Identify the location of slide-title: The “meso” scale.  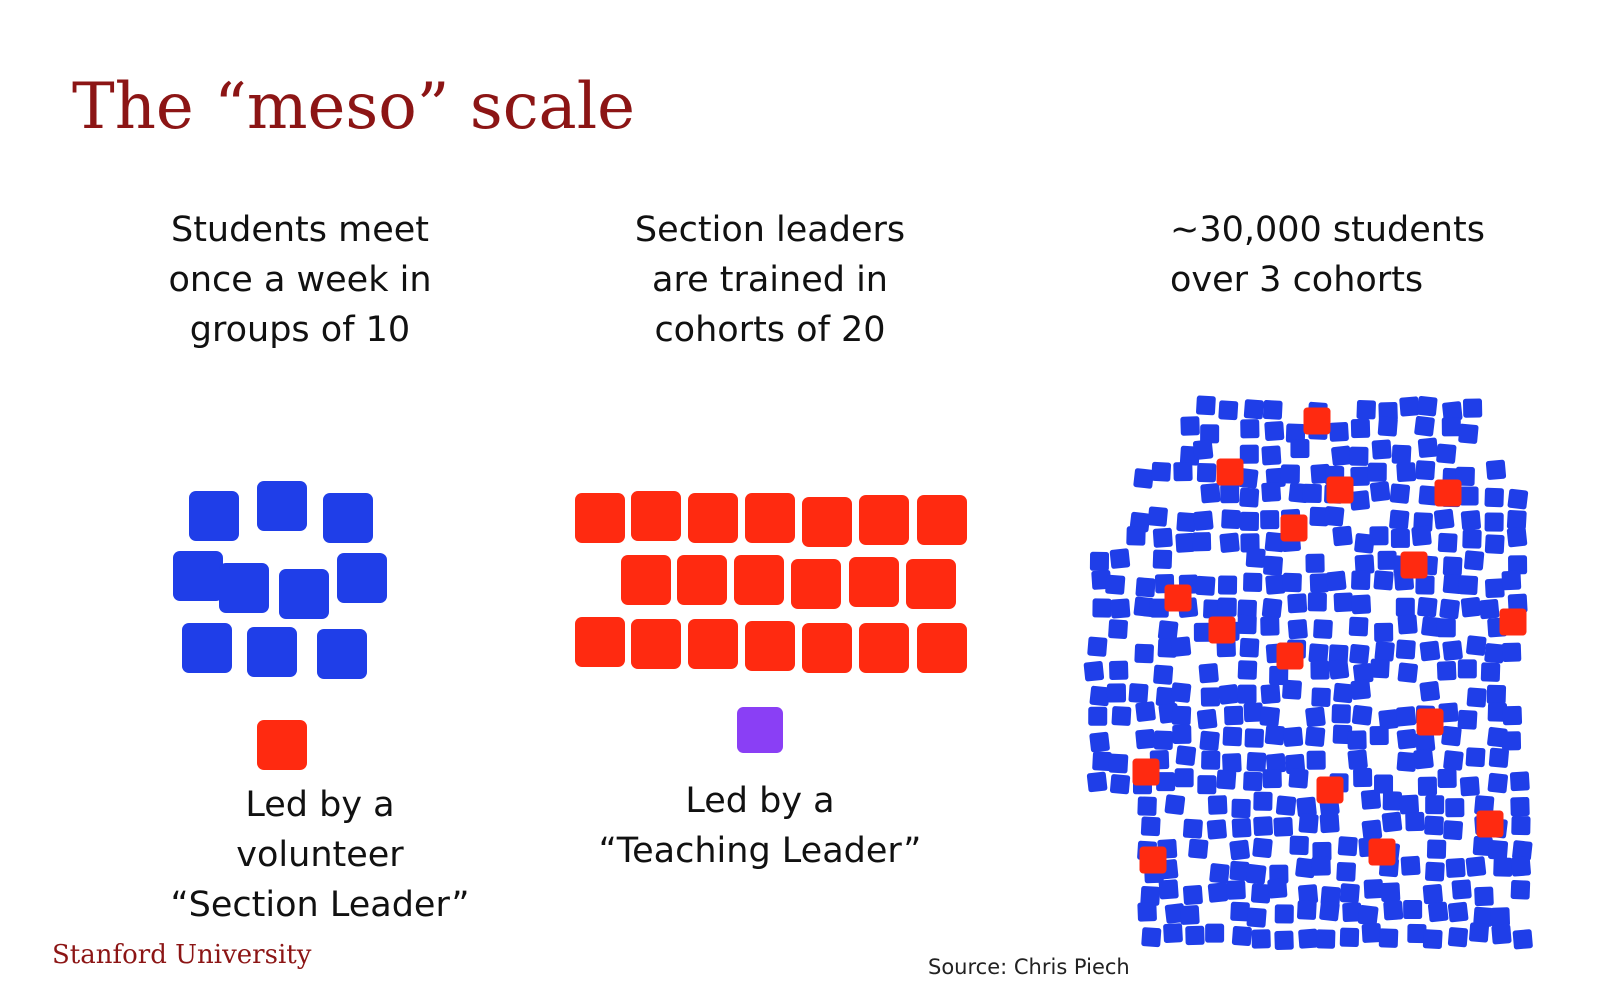
(354, 107).